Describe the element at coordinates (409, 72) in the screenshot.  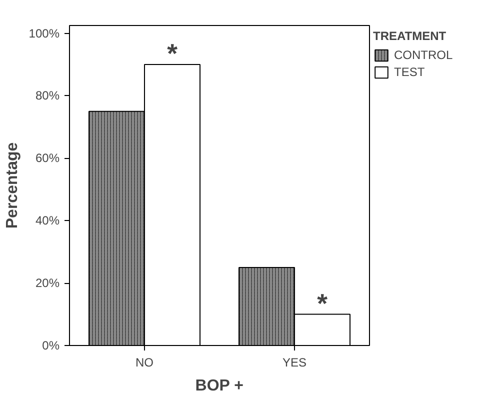
I see `legend-label: TEST` at that location.